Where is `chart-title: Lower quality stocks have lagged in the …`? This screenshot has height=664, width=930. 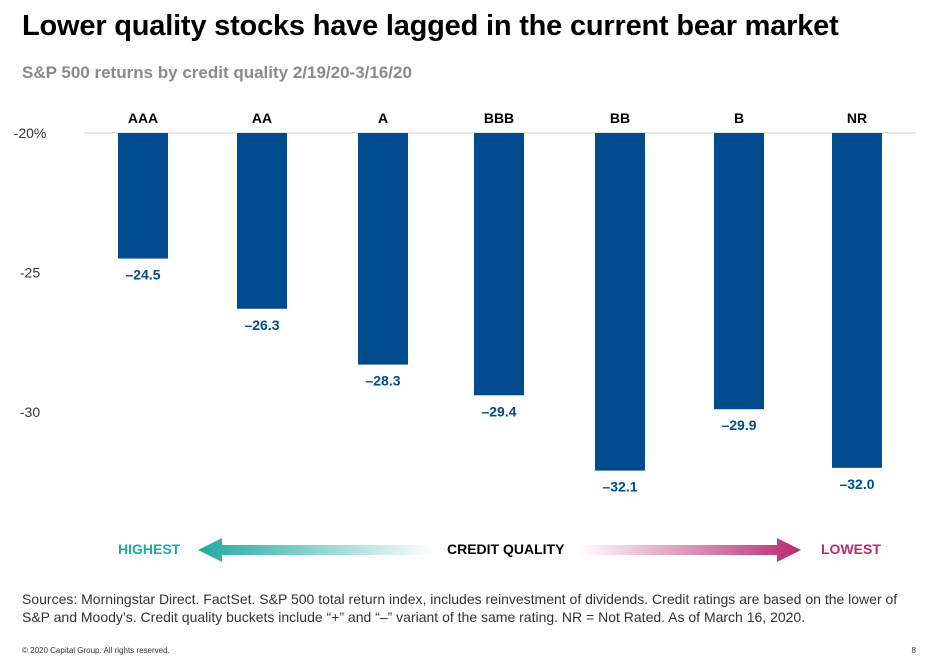
chart-title: Lower quality stocks have lagged in the … is located at coordinates (430, 26).